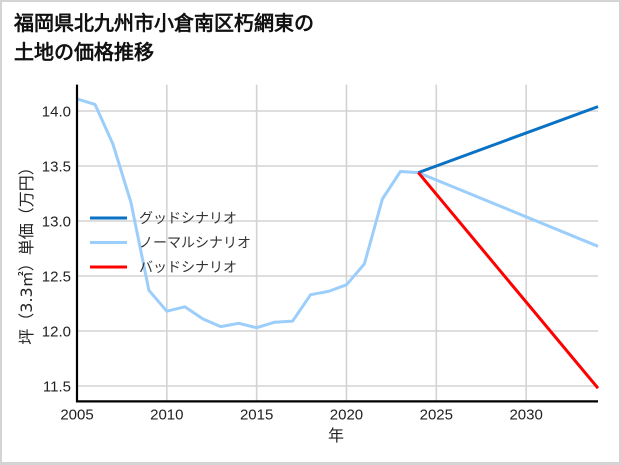 The width and height of the screenshot is (621, 465). What do you see at coordinates (84, 52) in the screenshot?
I see `chart-title-line-2: 土地の価格推移` at bounding box center [84, 52].